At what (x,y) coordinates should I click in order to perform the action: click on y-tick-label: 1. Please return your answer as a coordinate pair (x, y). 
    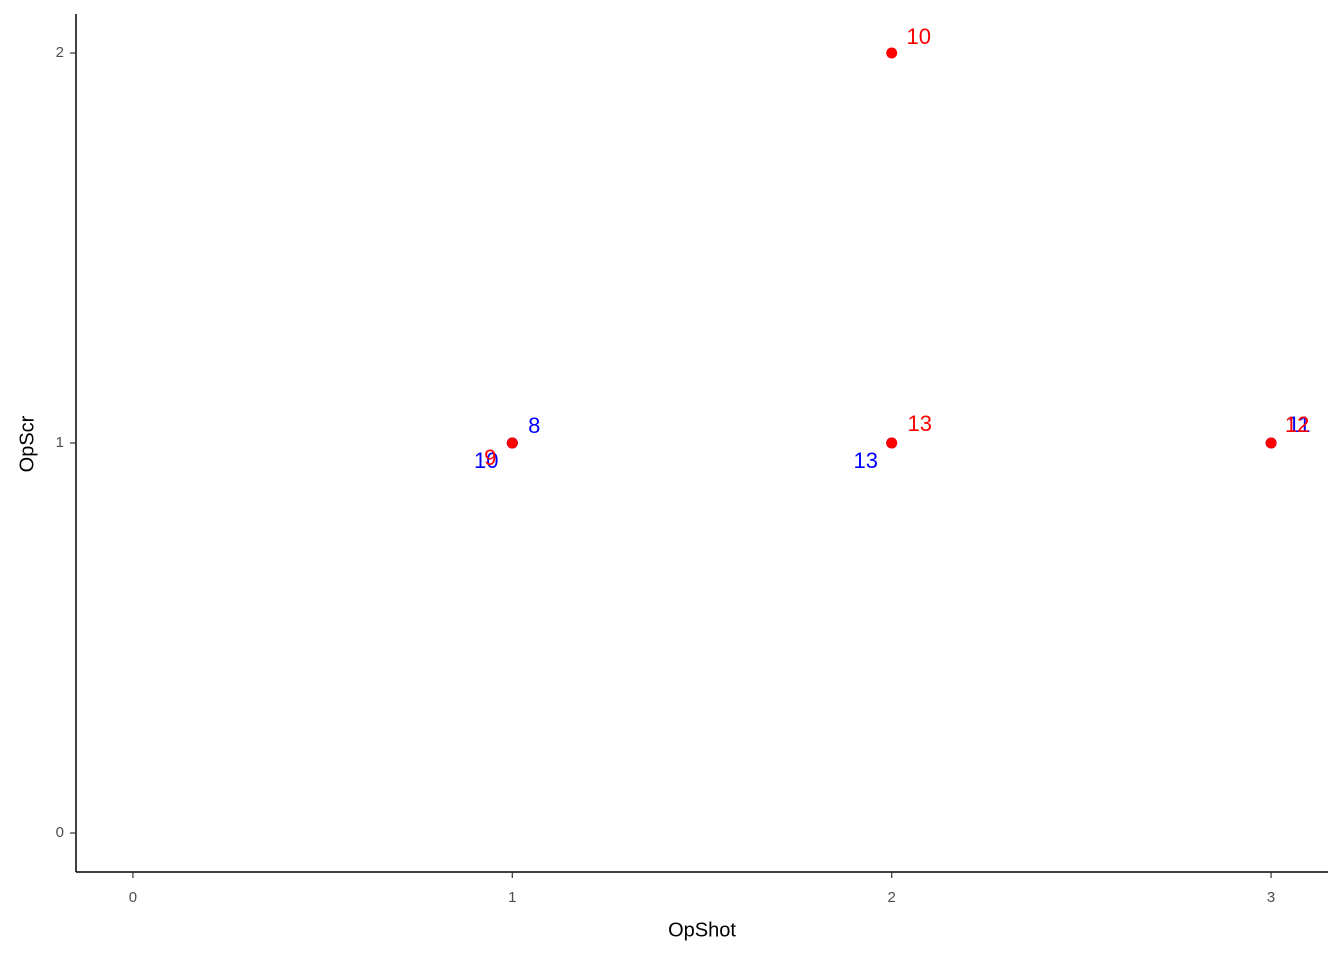
    Looking at the image, I should click on (60, 442).